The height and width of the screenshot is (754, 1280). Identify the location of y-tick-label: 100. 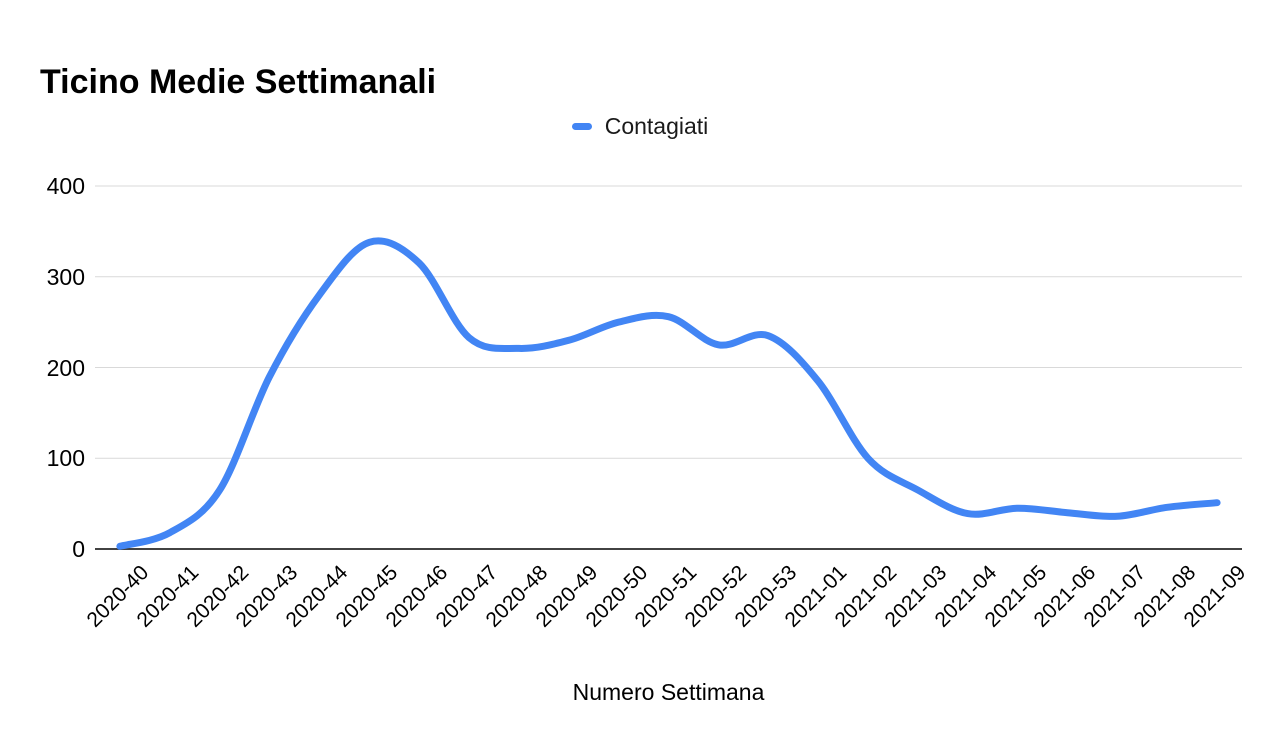
(65, 458).